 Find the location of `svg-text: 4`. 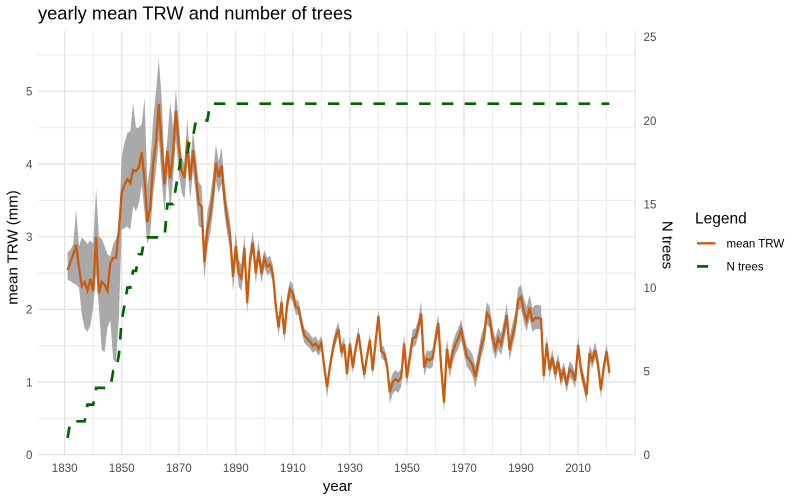

svg-text: 4 is located at coordinates (29, 164).